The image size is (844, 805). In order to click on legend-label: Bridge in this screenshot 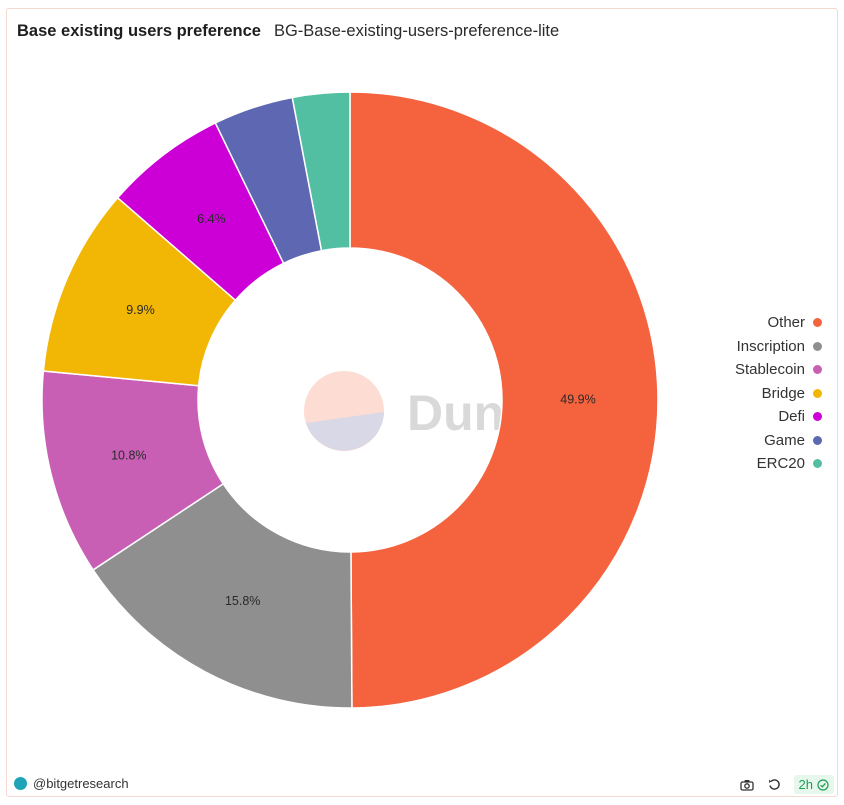, I will do `click(783, 393)`.